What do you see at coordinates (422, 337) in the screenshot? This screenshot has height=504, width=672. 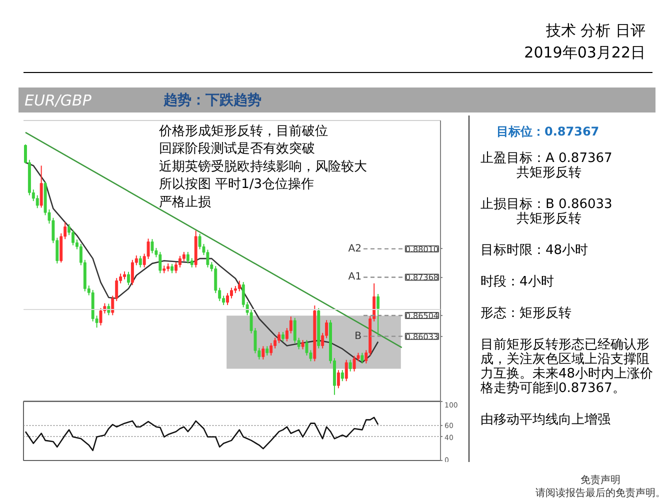 I see `y-tick-label: 0.86033` at bounding box center [422, 337].